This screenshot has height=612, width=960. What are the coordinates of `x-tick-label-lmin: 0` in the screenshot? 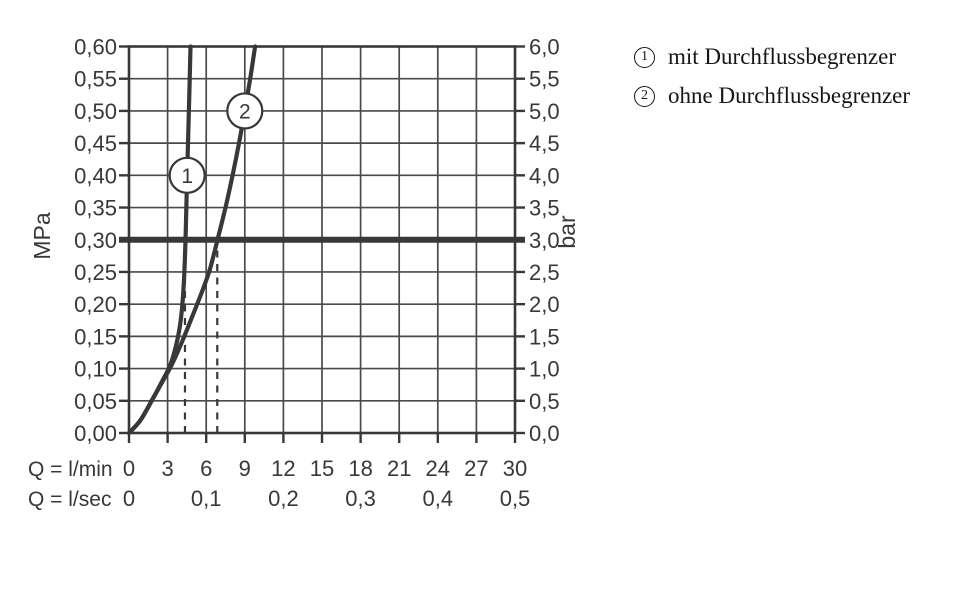 It's located at (129, 468).